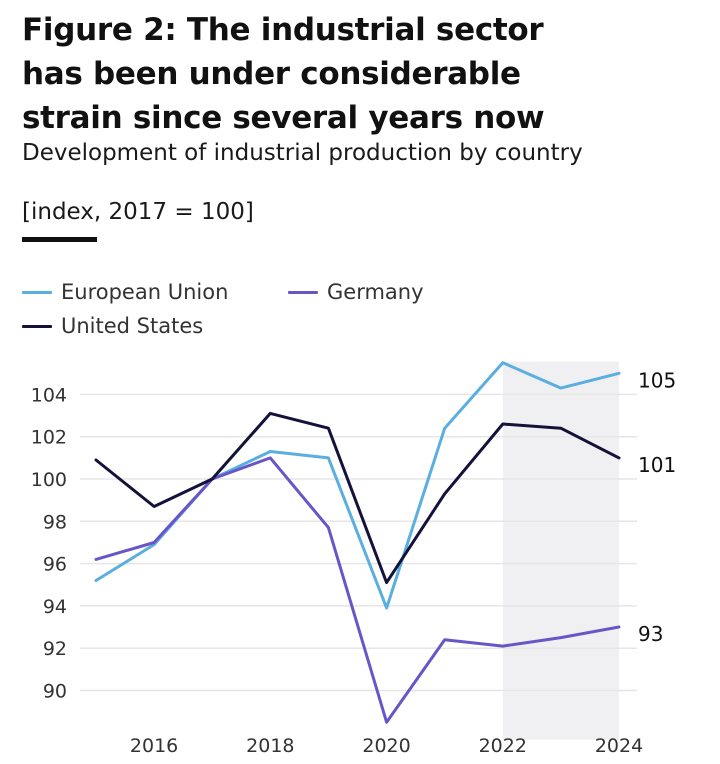 The width and height of the screenshot is (720, 764). I want to click on legend-item-germany: Germany, so click(356, 292).